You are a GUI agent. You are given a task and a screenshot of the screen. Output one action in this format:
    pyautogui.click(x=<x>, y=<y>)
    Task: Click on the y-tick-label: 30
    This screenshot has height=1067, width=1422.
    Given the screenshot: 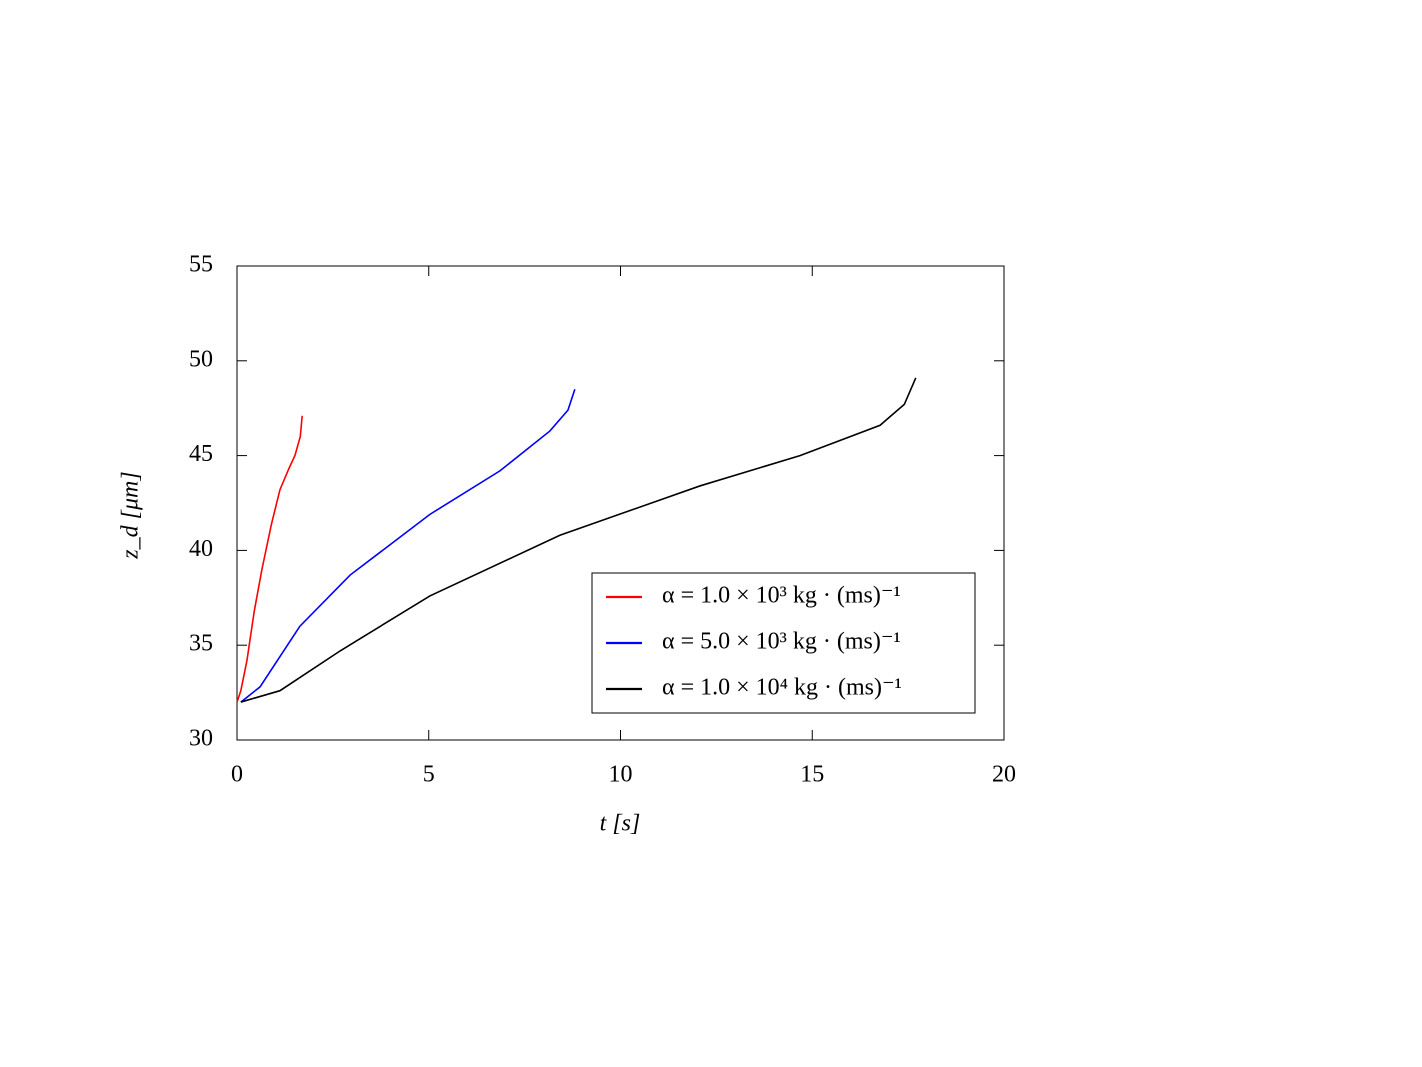 What is the action you would take?
    pyautogui.click(x=201, y=739)
    